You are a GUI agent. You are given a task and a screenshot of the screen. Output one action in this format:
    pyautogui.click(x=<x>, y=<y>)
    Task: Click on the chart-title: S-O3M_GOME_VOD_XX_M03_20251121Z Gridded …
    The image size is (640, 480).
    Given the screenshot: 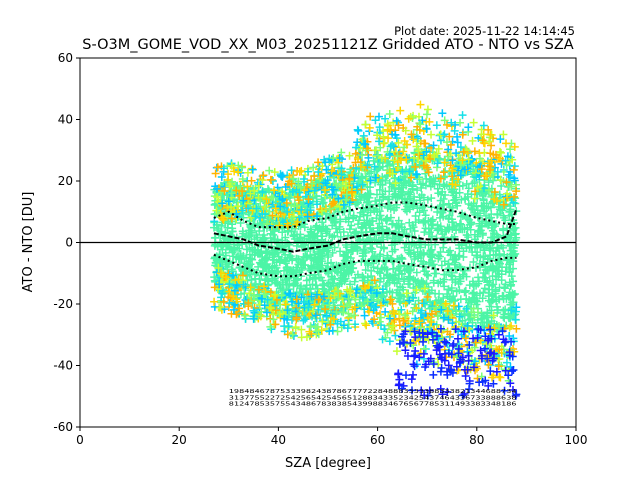 What is the action you would take?
    pyautogui.click(x=327, y=45)
    